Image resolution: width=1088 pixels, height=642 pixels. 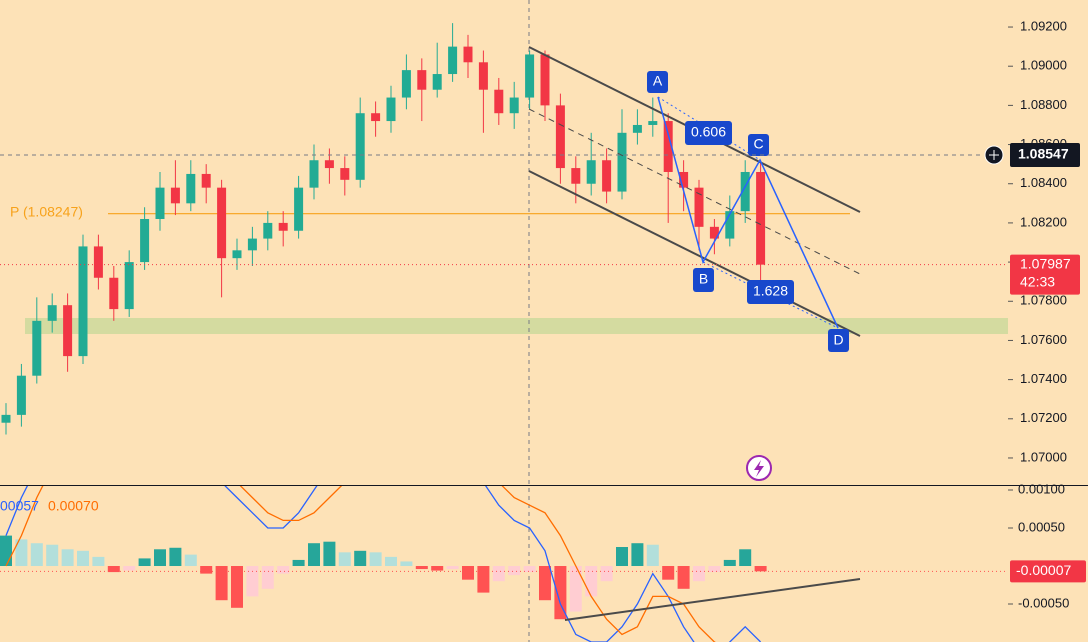 I want to click on point-label: D, so click(x=838, y=340).